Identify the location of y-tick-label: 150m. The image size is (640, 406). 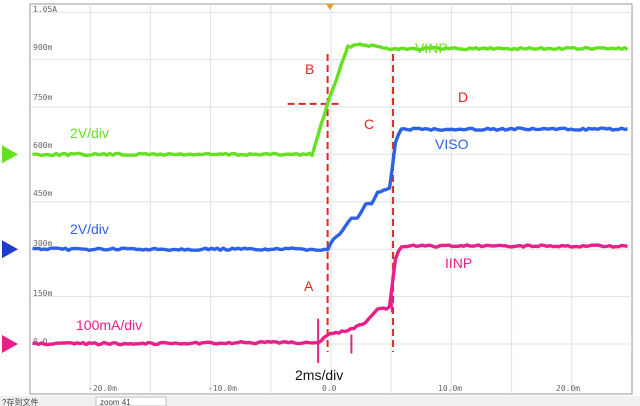
(42, 293).